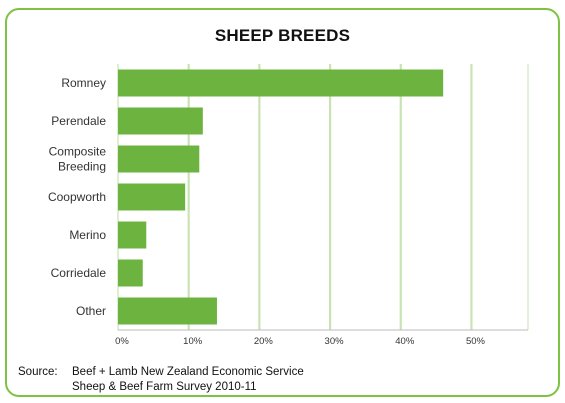 The width and height of the screenshot is (565, 403). What do you see at coordinates (164, 387) in the screenshot?
I see `source-line-2: Sheep & Beef Farm Survey 2010-11` at bounding box center [164, 387].